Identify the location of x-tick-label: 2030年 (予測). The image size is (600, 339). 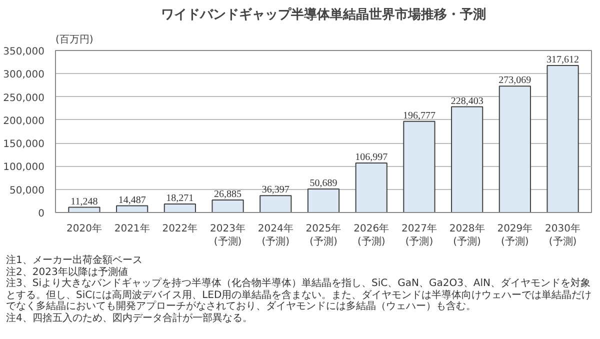
(563, 235).